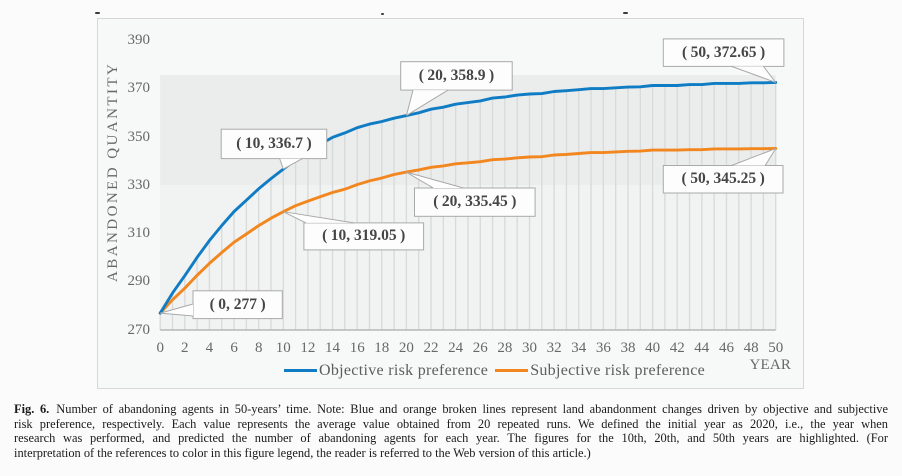 This screenshot has height=476, width=902. I want to click on y-tick-label: 370, so click(139, 88).